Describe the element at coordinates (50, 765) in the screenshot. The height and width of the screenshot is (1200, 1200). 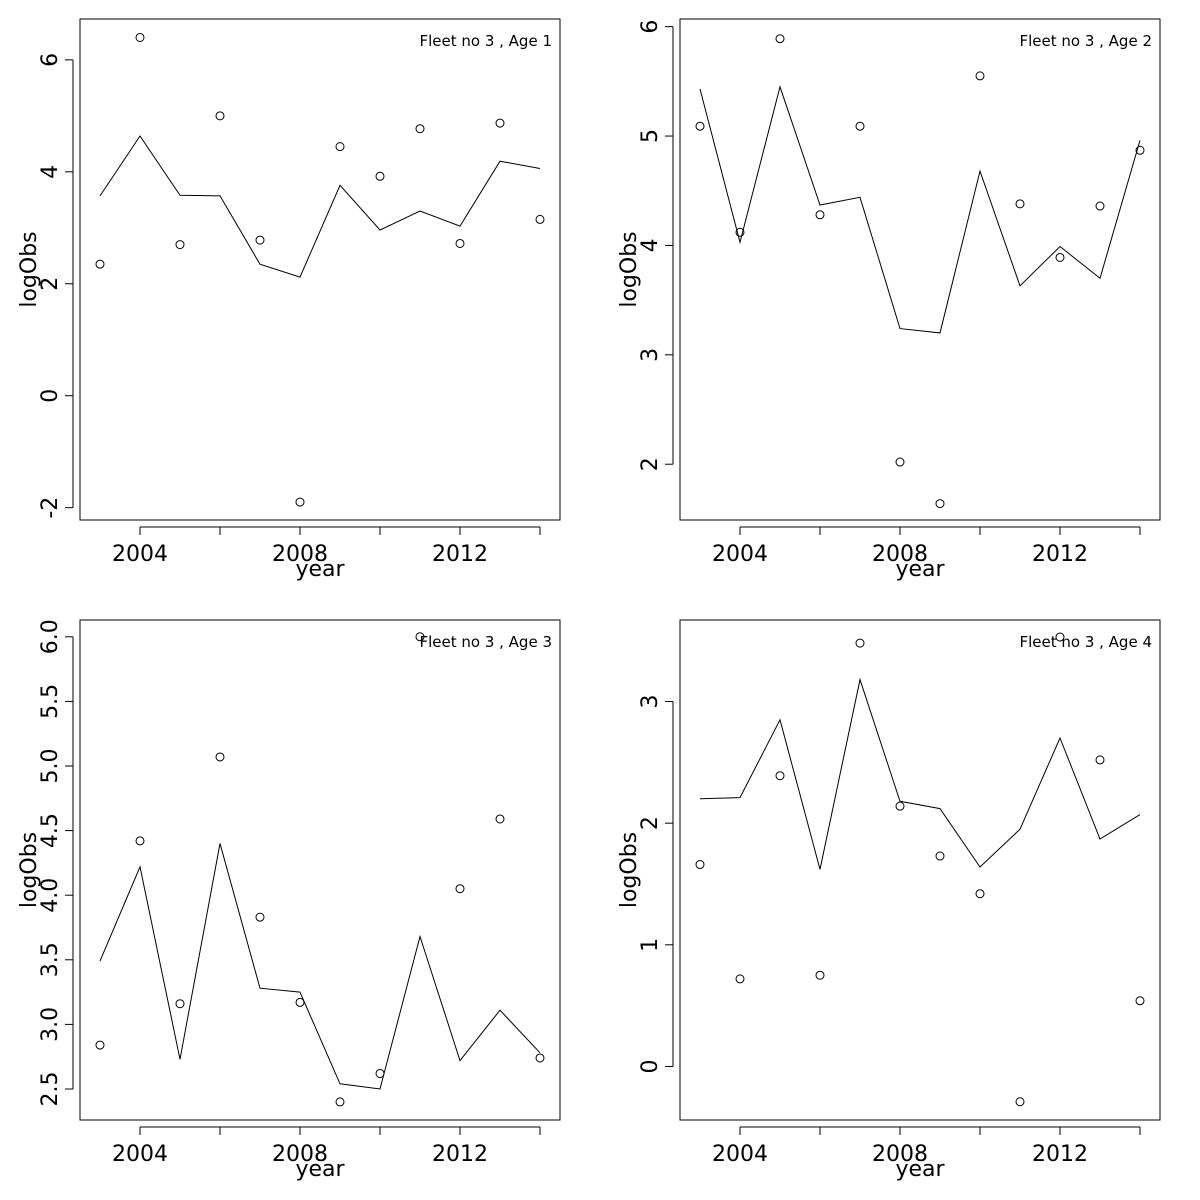
I see `y-tick-label: 5.0` at that location.